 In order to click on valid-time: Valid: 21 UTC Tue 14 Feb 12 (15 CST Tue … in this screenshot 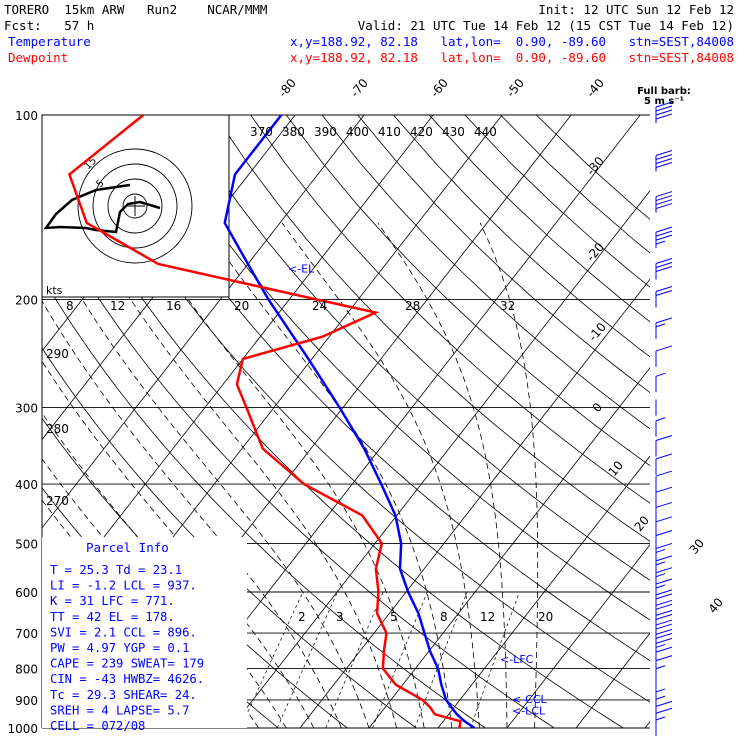, I will do `click(546, 25)`.